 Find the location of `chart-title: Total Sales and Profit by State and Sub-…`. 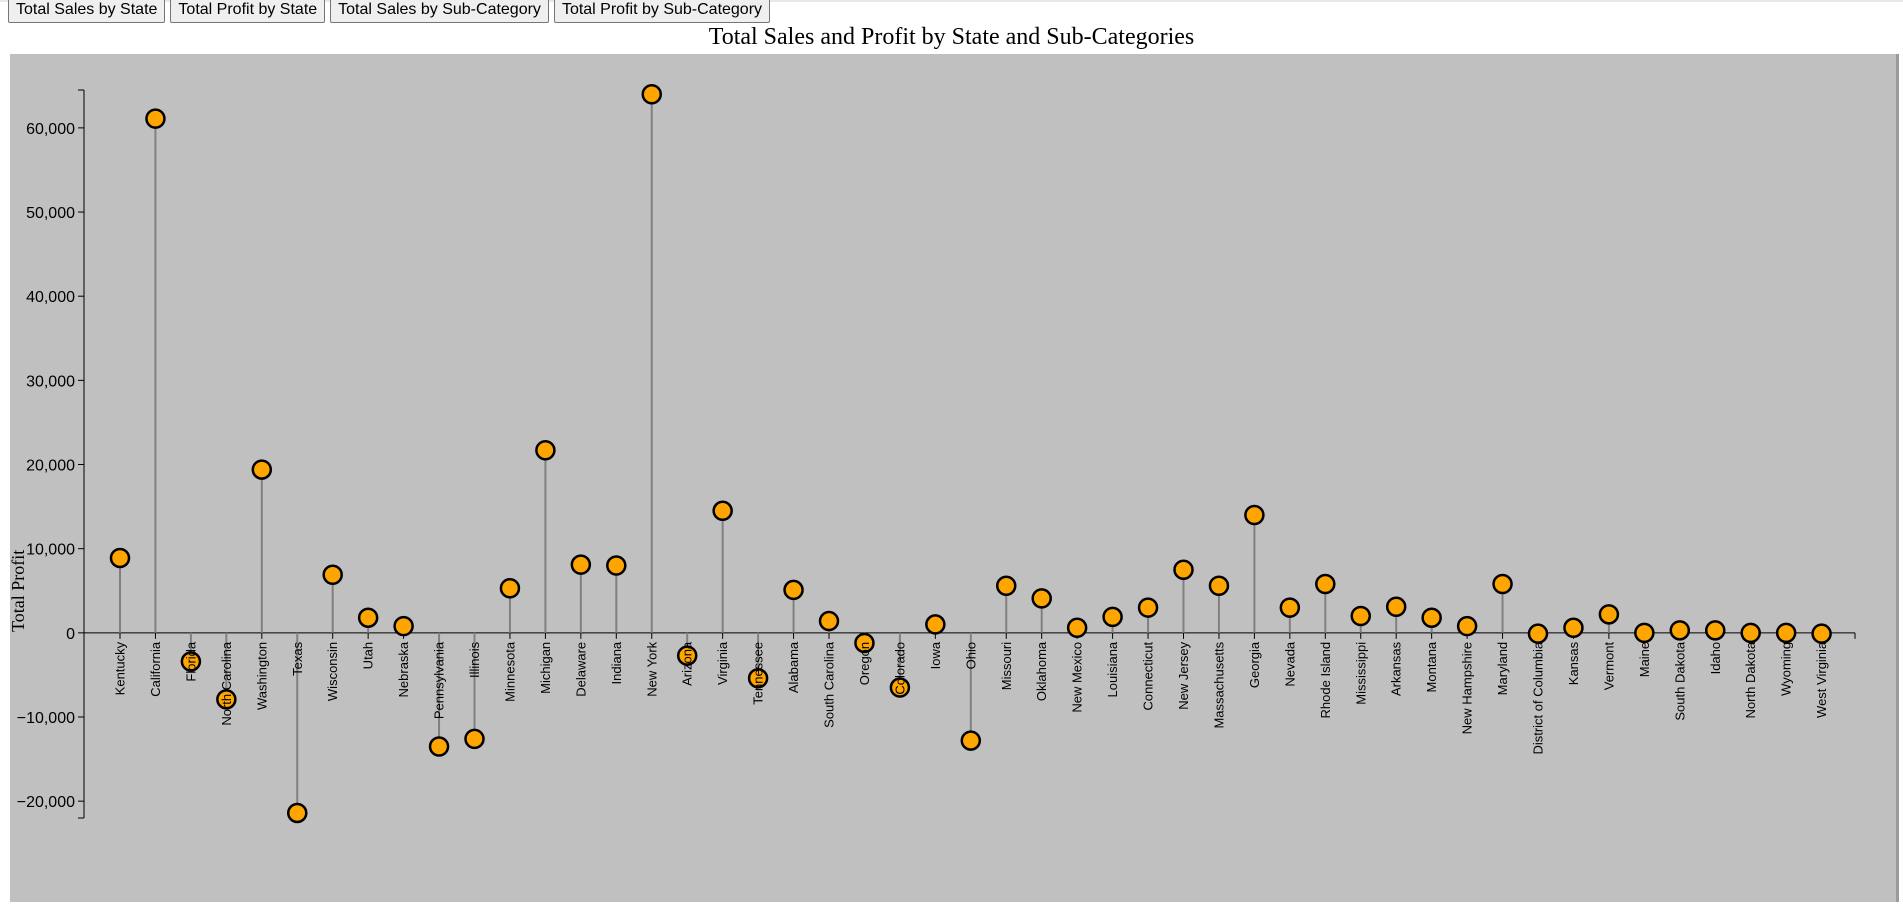

chart-title: Total Sales and Profit by State and Sub-… is located at coordinates (951, 37).